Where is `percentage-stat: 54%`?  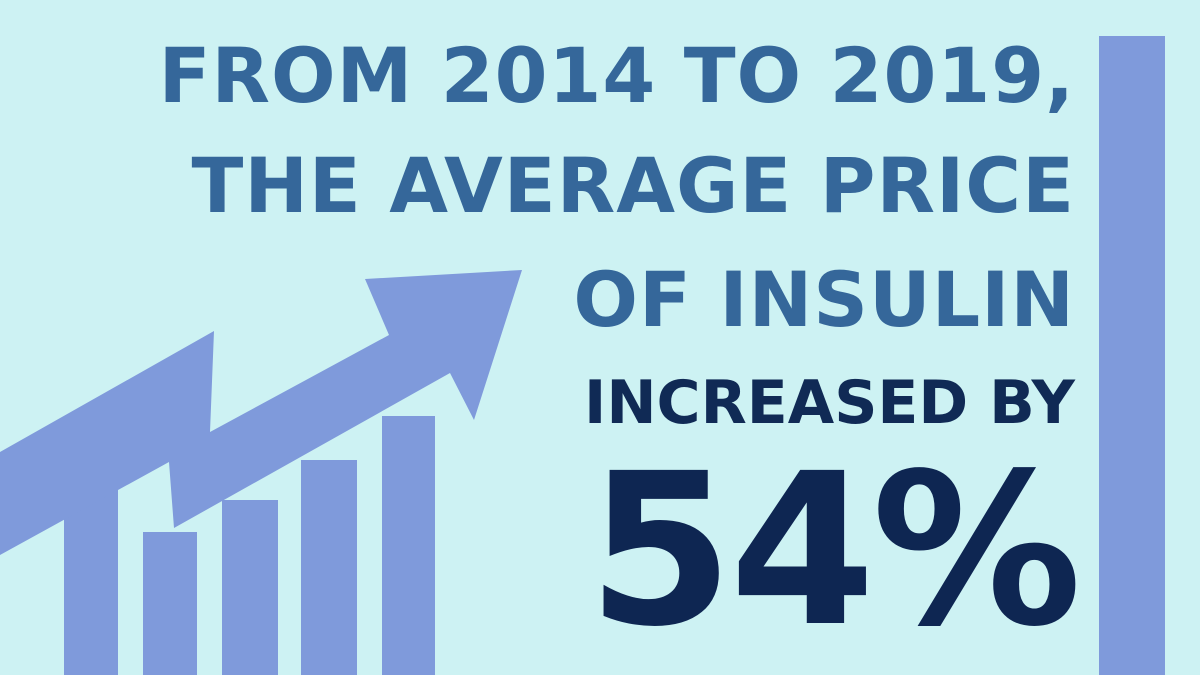 percentage-stat: 54% is located at coordinates (834, 550).